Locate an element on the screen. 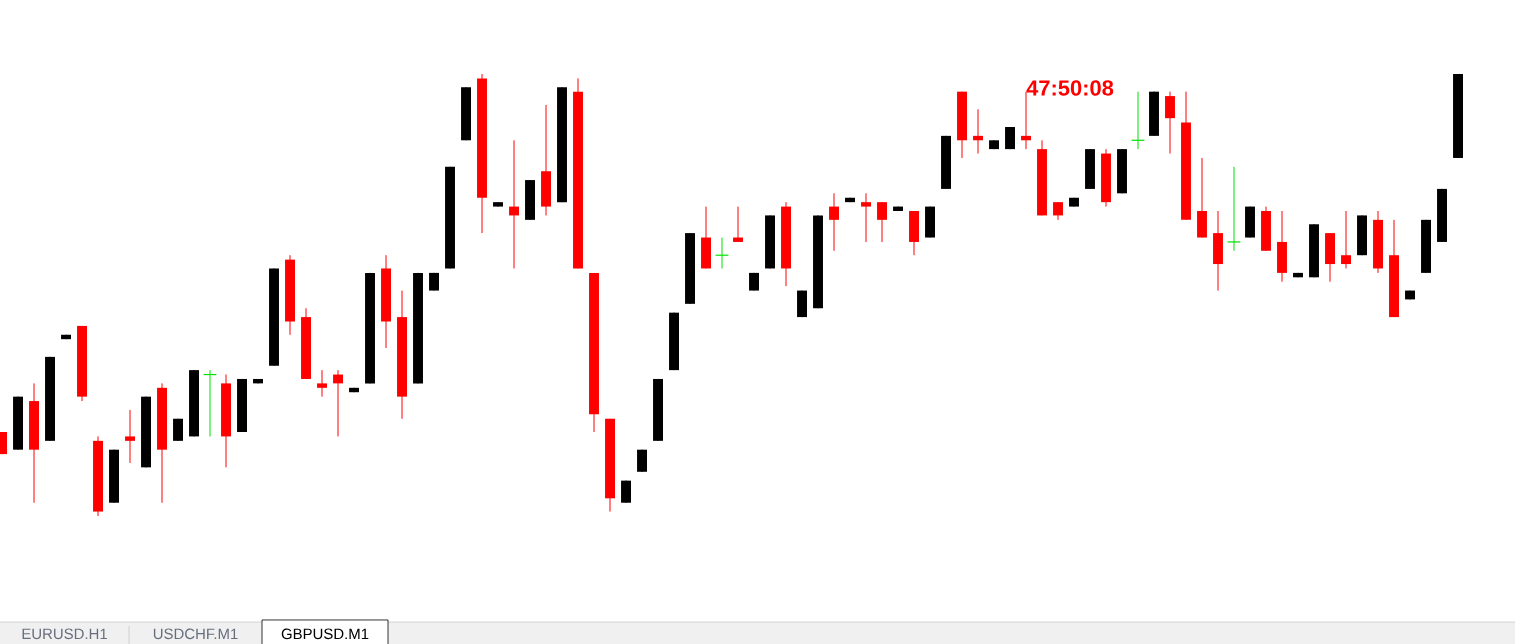 The height and width of the screenshot is (644, 1515). annotation: 47:50:08 is located at coordinates (1070, 88).